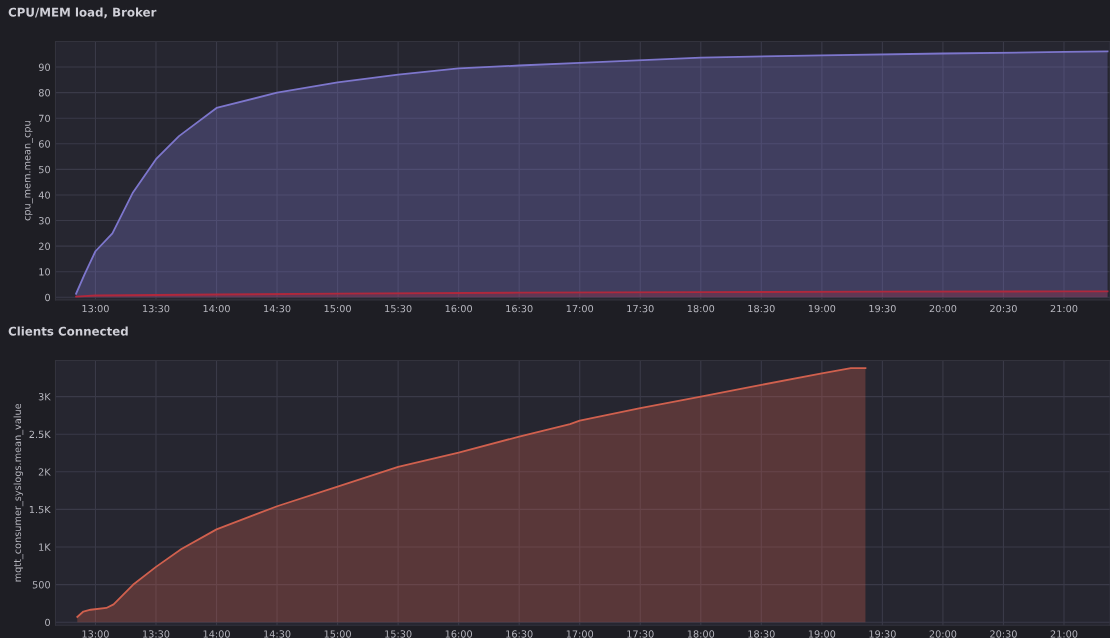  What do you see at coordinates (44, 144) in the screenshot?
I see `y-tick-label: 60` at bounding box center [44, 144].